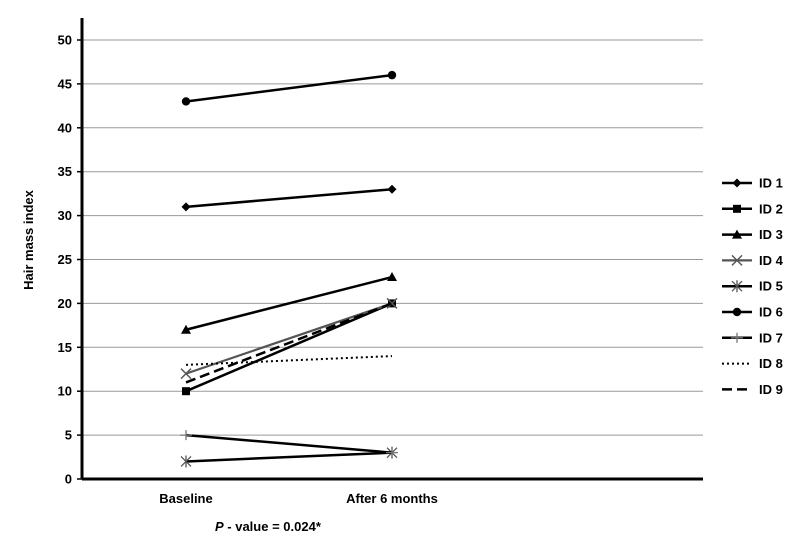 This screenshot has height=540, width=807. I want to click on p-value-text: - value = 0.024*, so click(273, 526).